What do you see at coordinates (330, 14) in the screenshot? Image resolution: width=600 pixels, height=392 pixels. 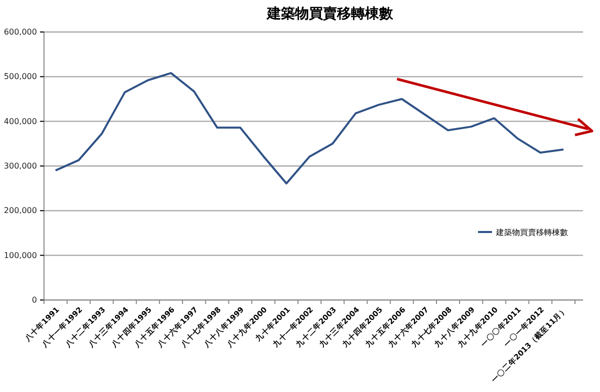 I see `chart-title: 建築物買賣移轉棟數` at bounding box center [330, 14].